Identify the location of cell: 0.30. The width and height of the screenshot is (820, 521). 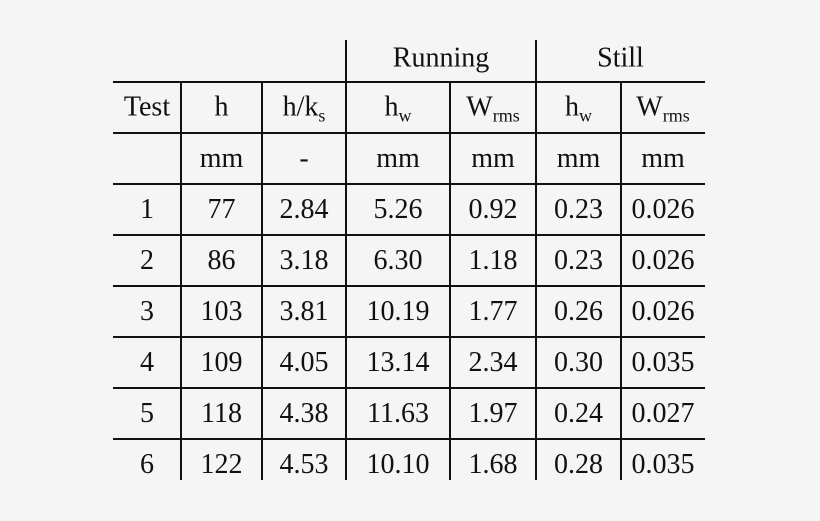
(578, 362).